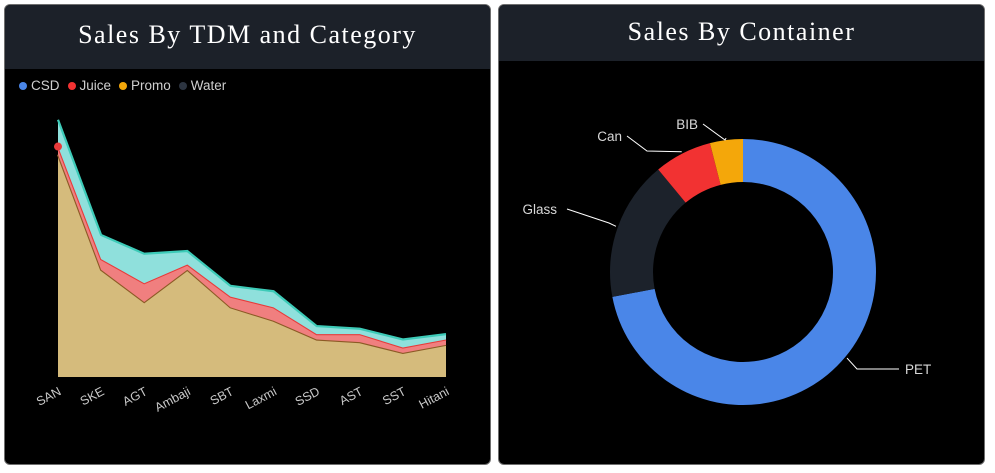  I want to click on legend-label: Water, so click(208, 85).